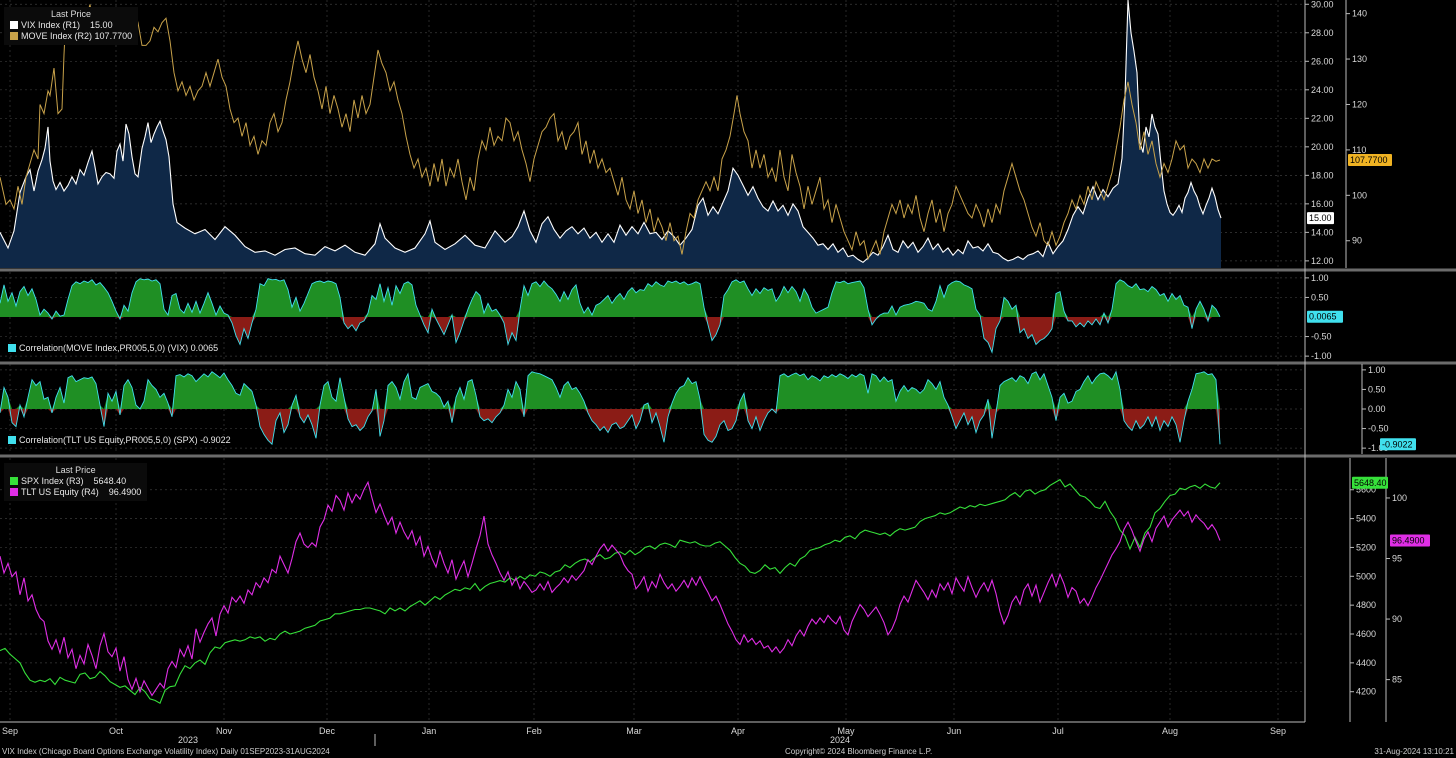 The height and width of the screenshot is (758, 1456). What do you see at coordinates (610, 335) in the screenshot?
I see `corr-negative-area-move-vix` at bounding box center [610, 335].